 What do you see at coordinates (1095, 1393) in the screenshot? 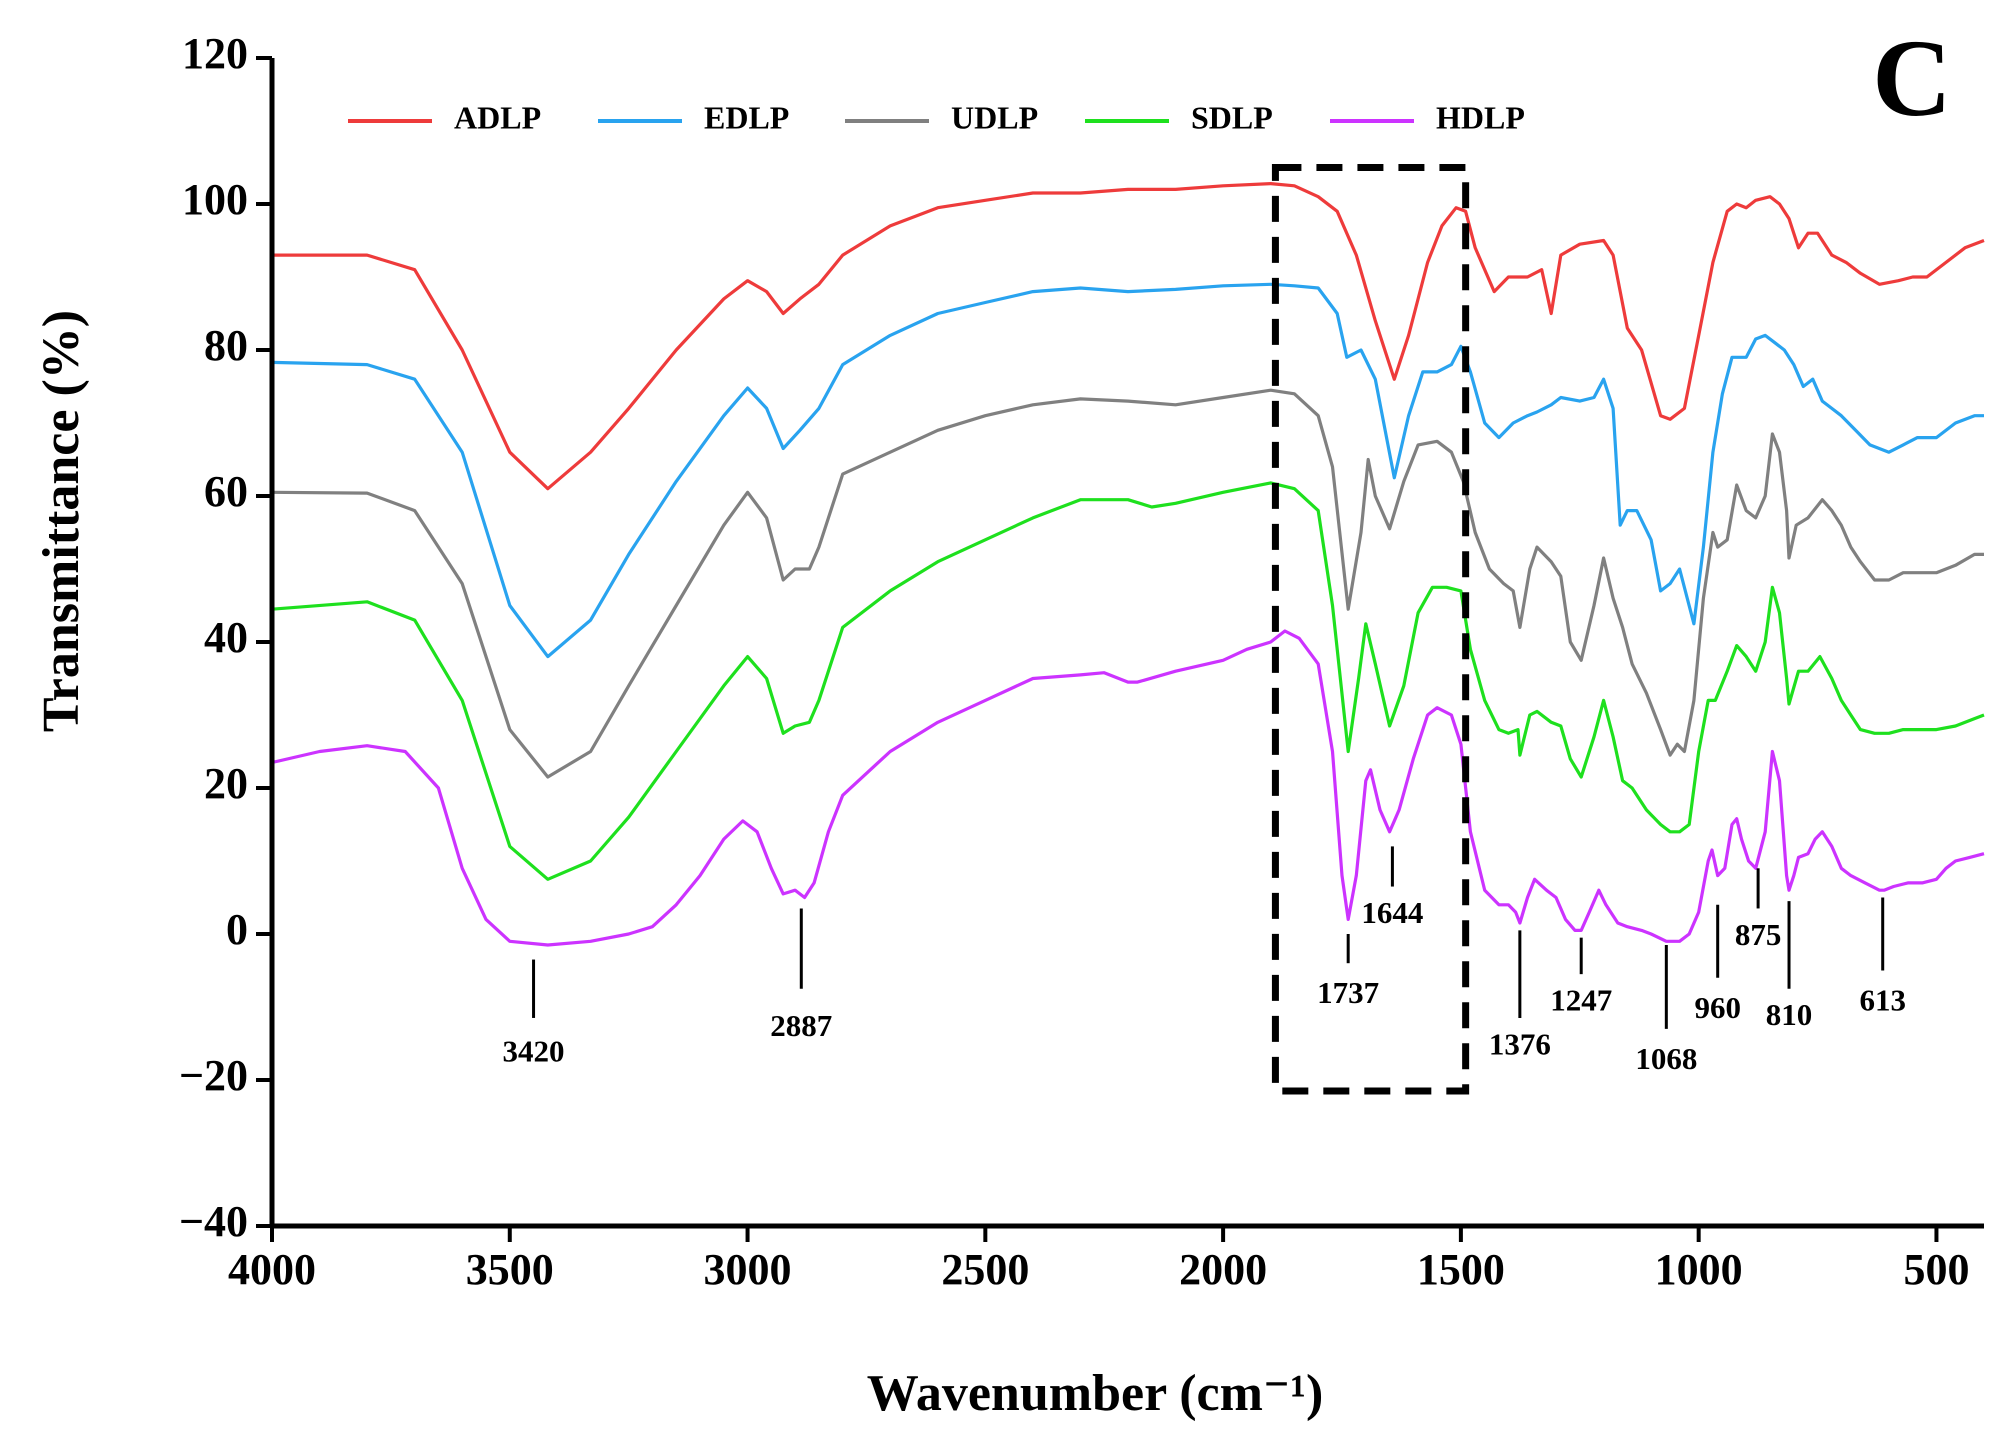
I see `x-axis-title: Wavenumber (cm⁻¹)` at bounding box center [1095, 1393].